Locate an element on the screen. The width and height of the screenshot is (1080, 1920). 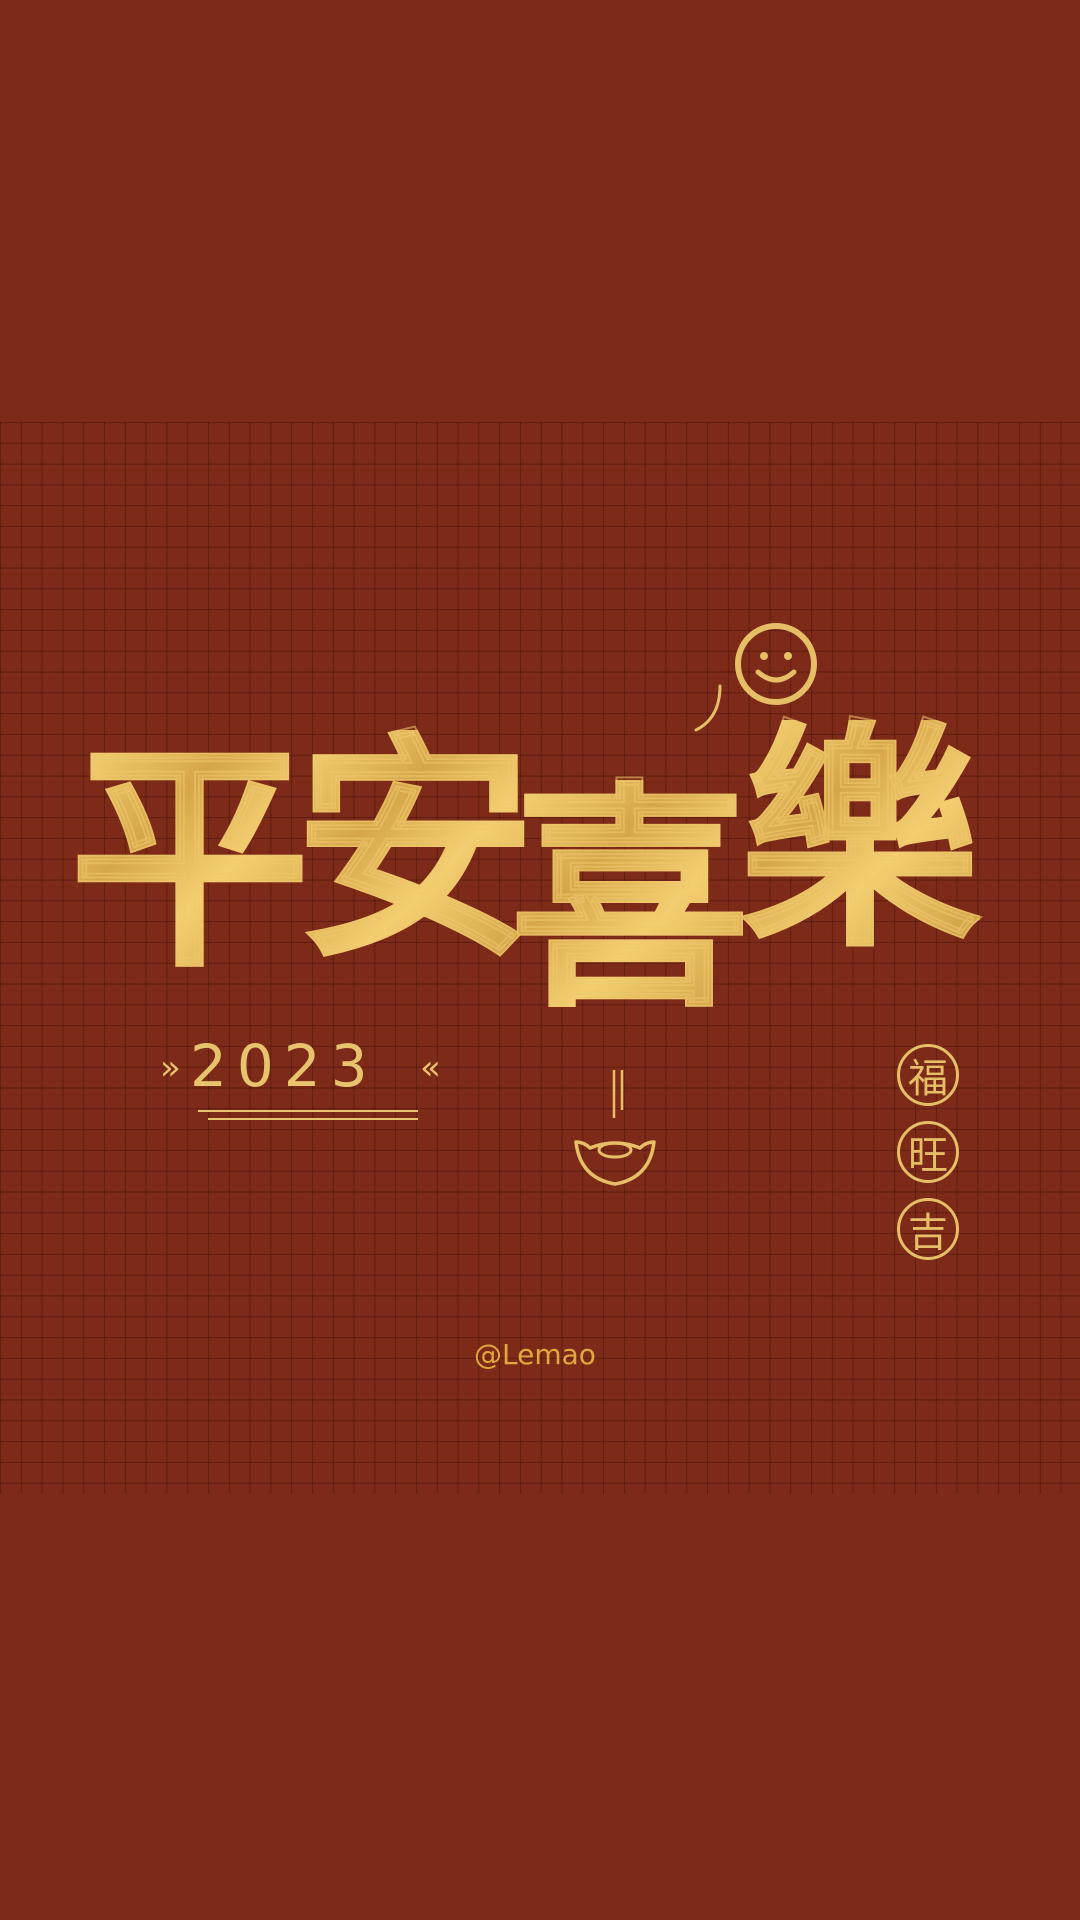
stamp-wang: 旺 is located at coordinates (928, 1152).